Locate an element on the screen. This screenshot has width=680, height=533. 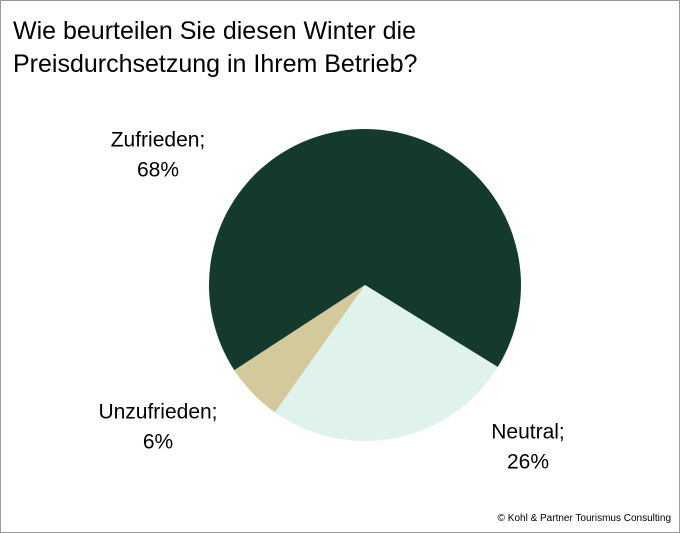
slice-label: Unzufrieden; is located at coordinates (157, 412).